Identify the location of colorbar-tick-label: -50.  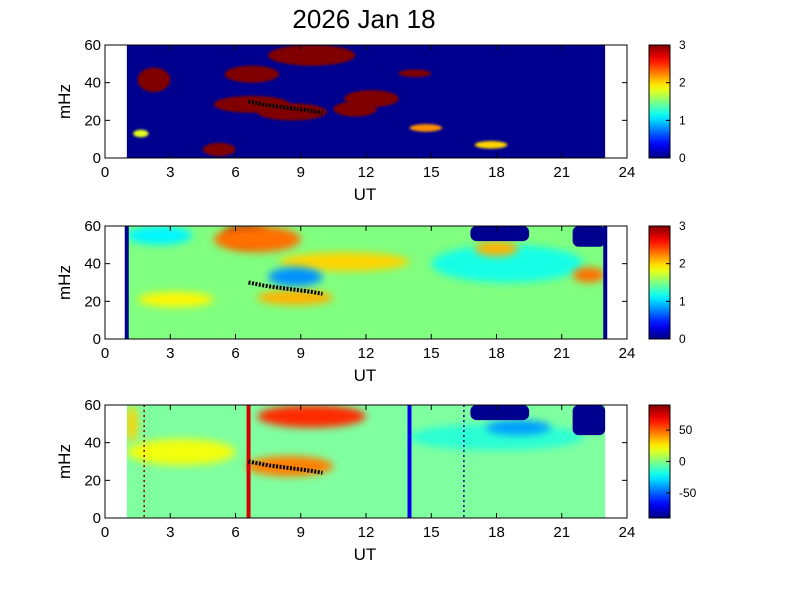
(688, 493).